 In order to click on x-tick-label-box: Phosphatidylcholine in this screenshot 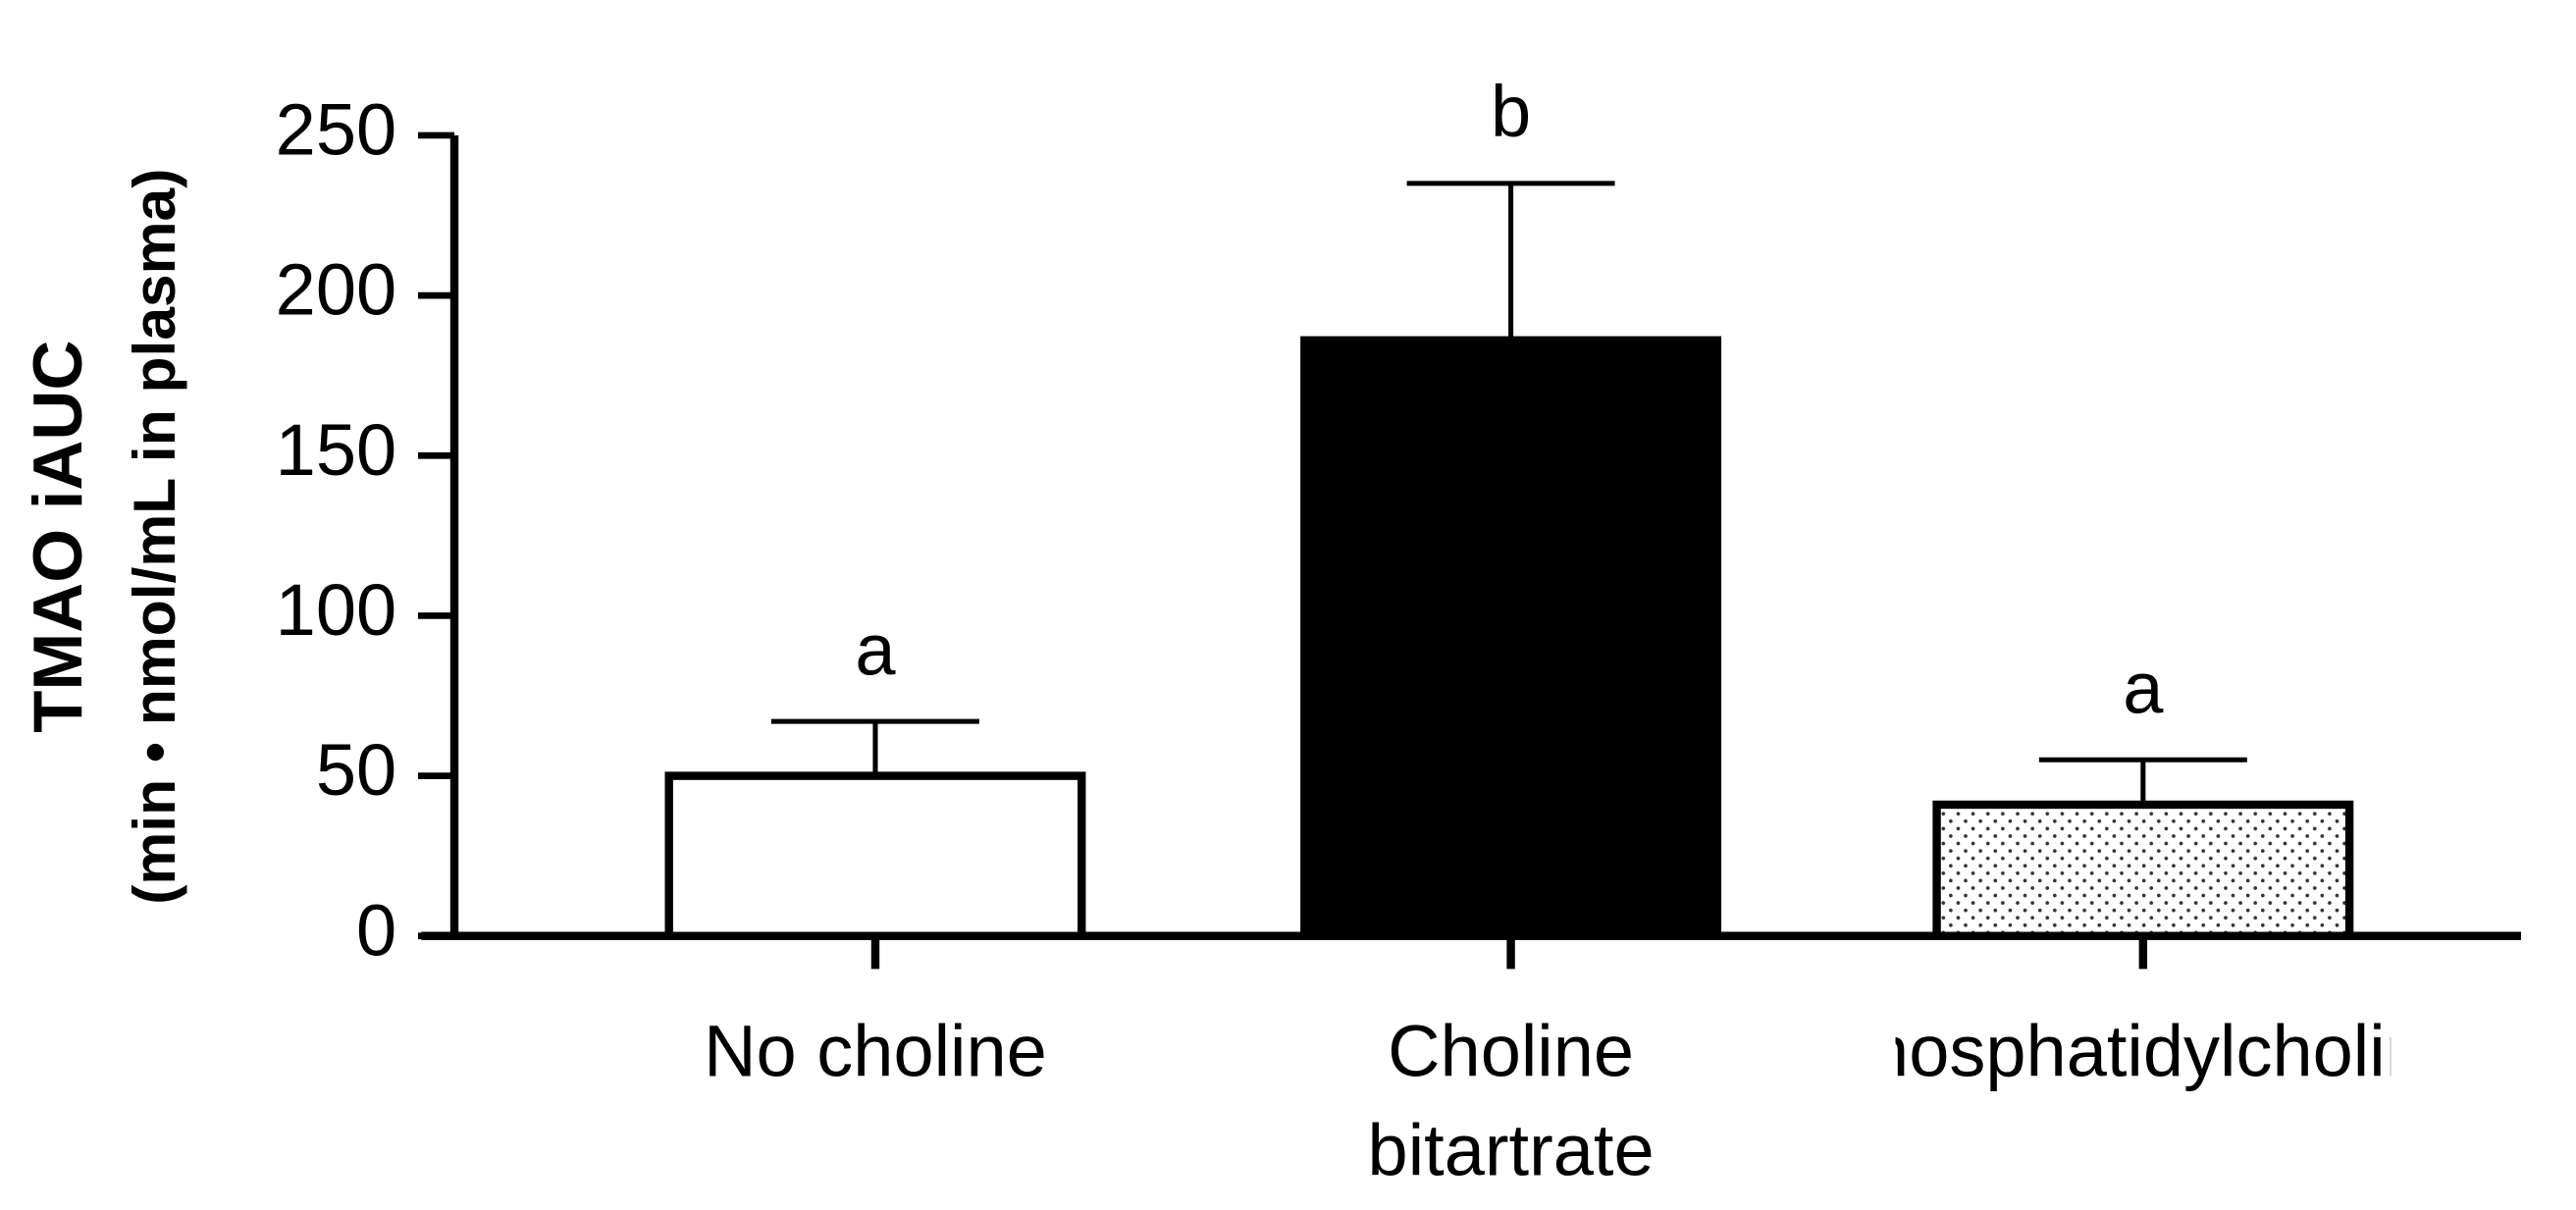, I will do `click(2144, 1052)`.